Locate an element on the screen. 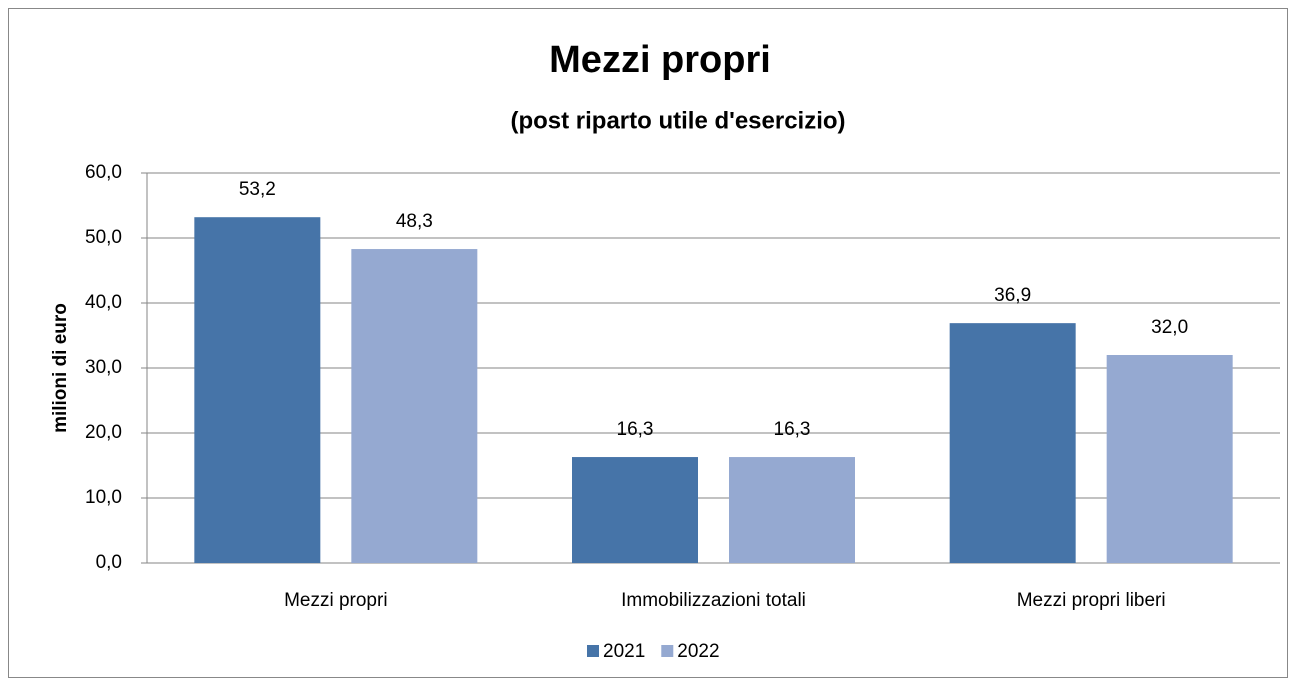  data-label: 36,9 is located at coordinates (1012, 295).